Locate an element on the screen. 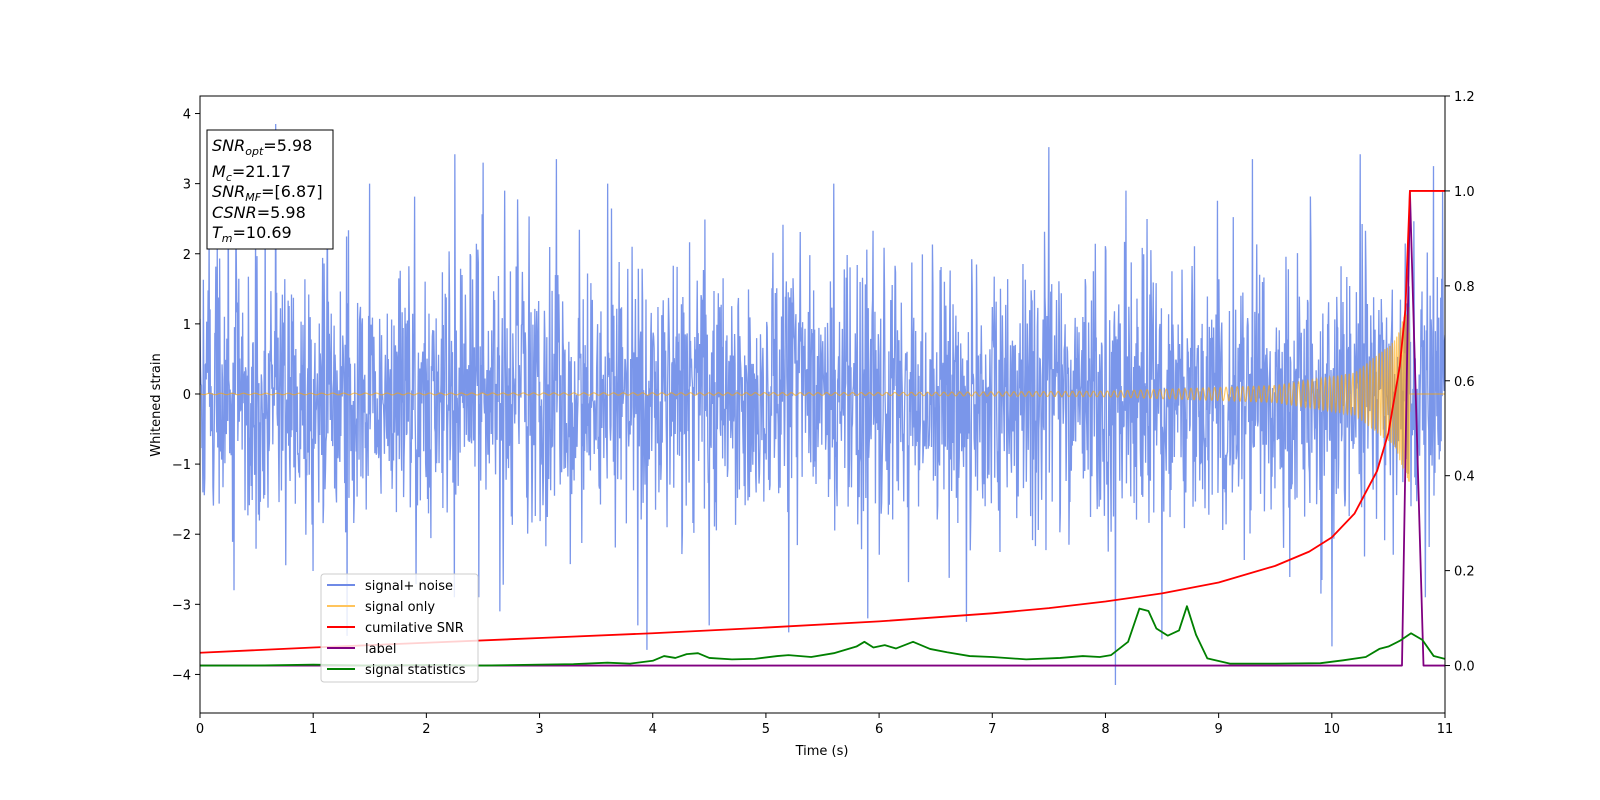 This screenshot has width=1600, height=800. y2-tick-label: 1.0 is located at coordinates (1464, 192).